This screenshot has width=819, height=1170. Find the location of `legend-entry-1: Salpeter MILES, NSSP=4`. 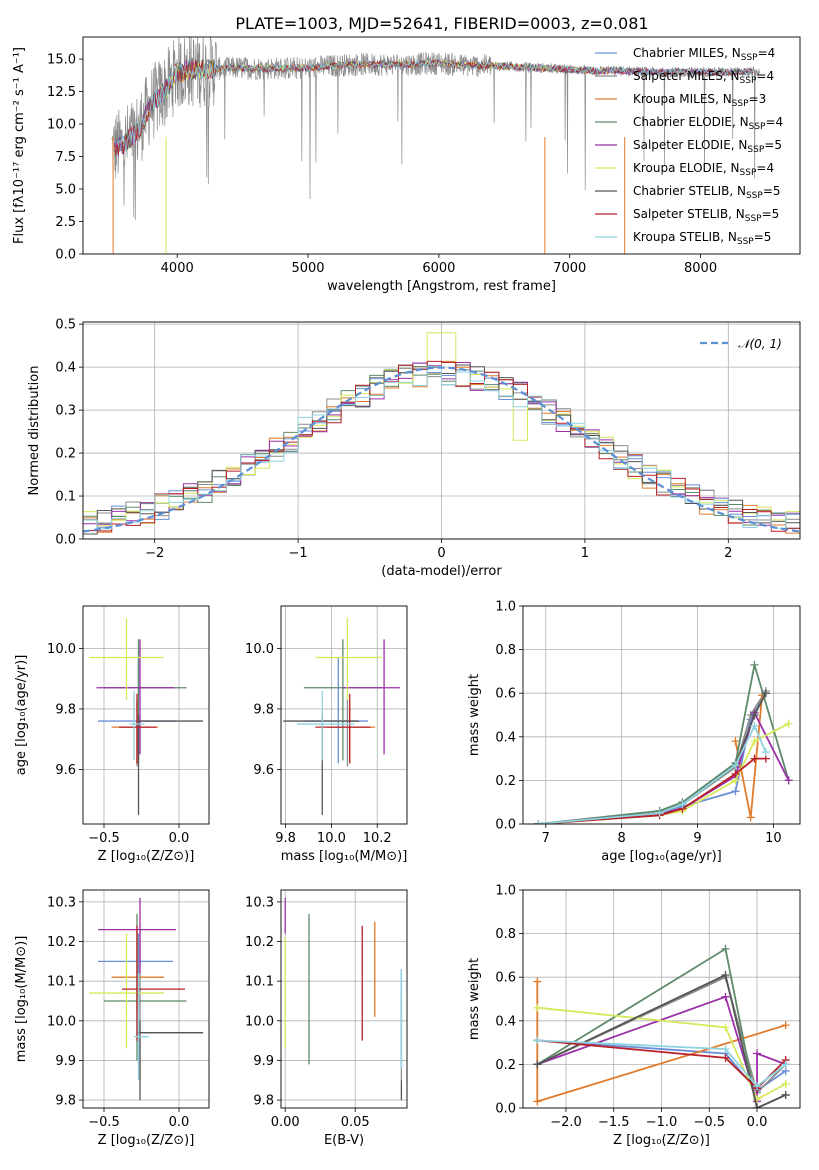

legend-entry-1: Salpeter MILES, NSSP=4 is located at coordinates (703, 77).